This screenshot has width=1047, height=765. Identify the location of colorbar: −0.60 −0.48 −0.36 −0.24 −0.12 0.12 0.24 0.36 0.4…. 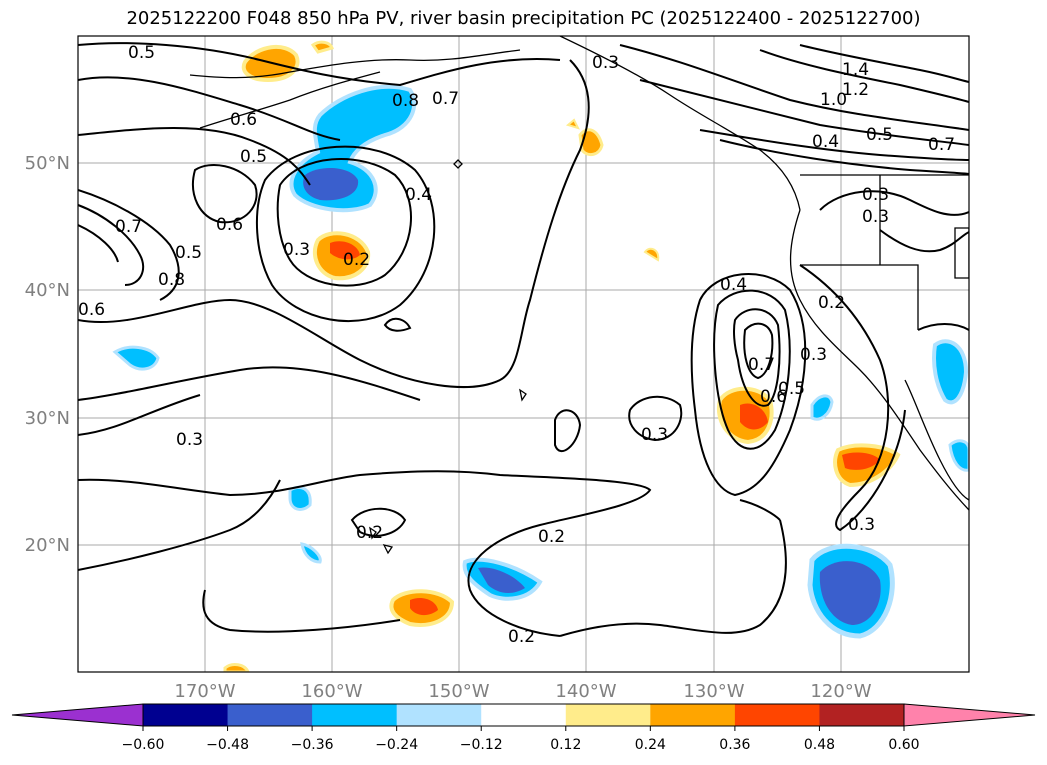
(523, 728).